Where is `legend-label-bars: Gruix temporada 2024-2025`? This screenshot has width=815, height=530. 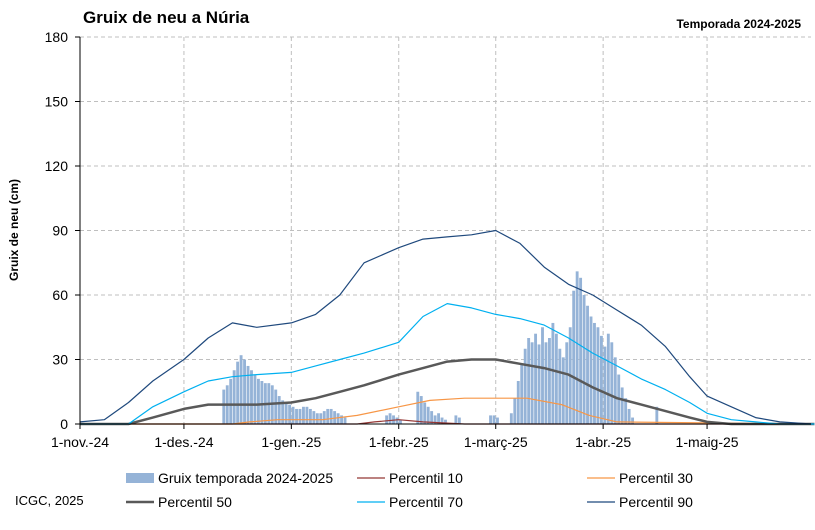 legend-label-bars: Gruix temporada 2024-2025 is located at coordinates (245, 478).